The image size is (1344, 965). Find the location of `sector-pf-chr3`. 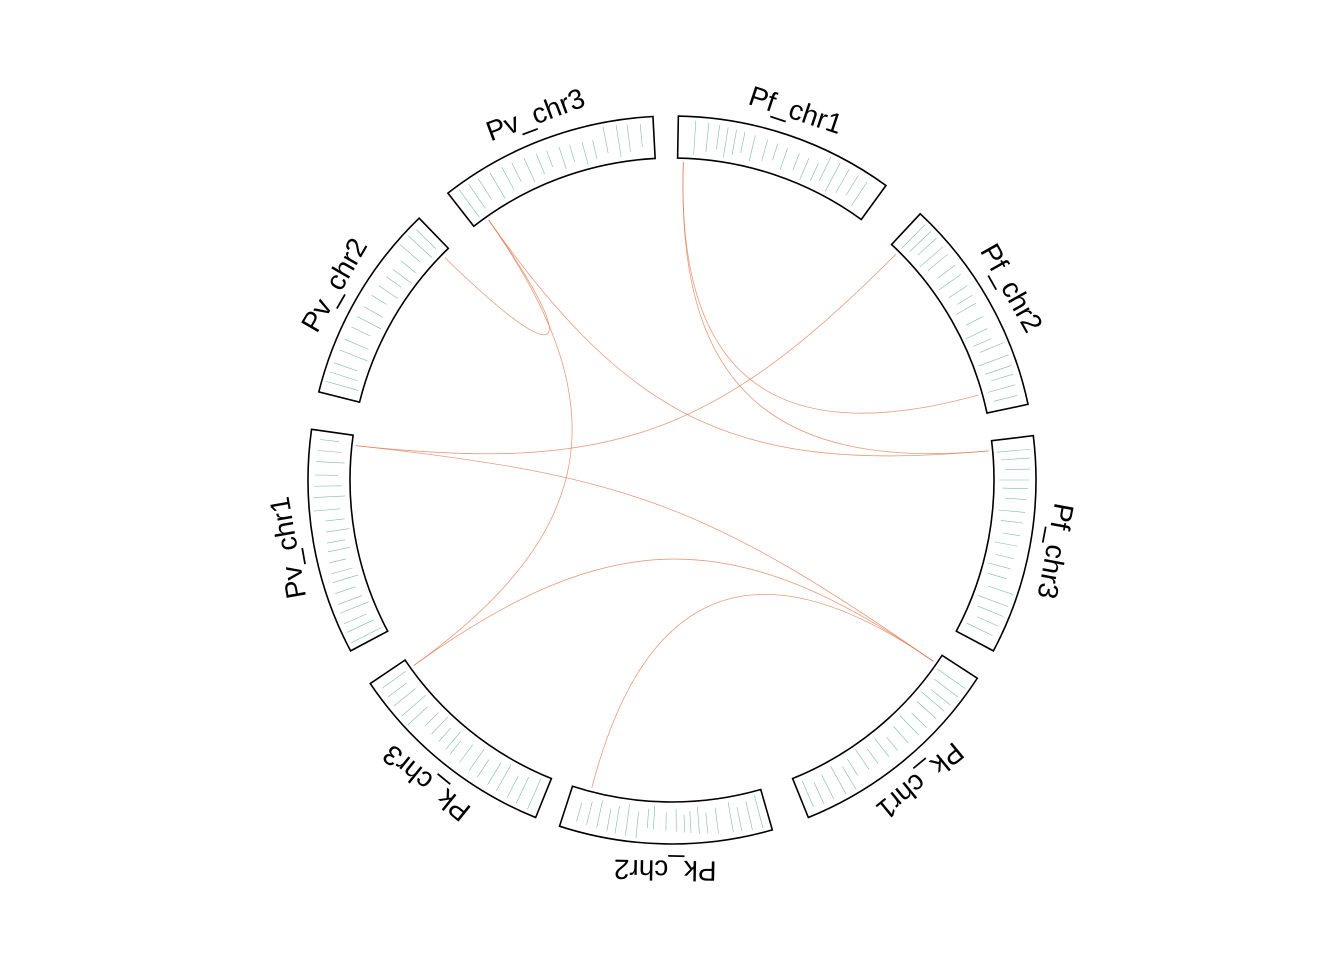

sector-pf-chr3 is located at coordinates (996, 543).